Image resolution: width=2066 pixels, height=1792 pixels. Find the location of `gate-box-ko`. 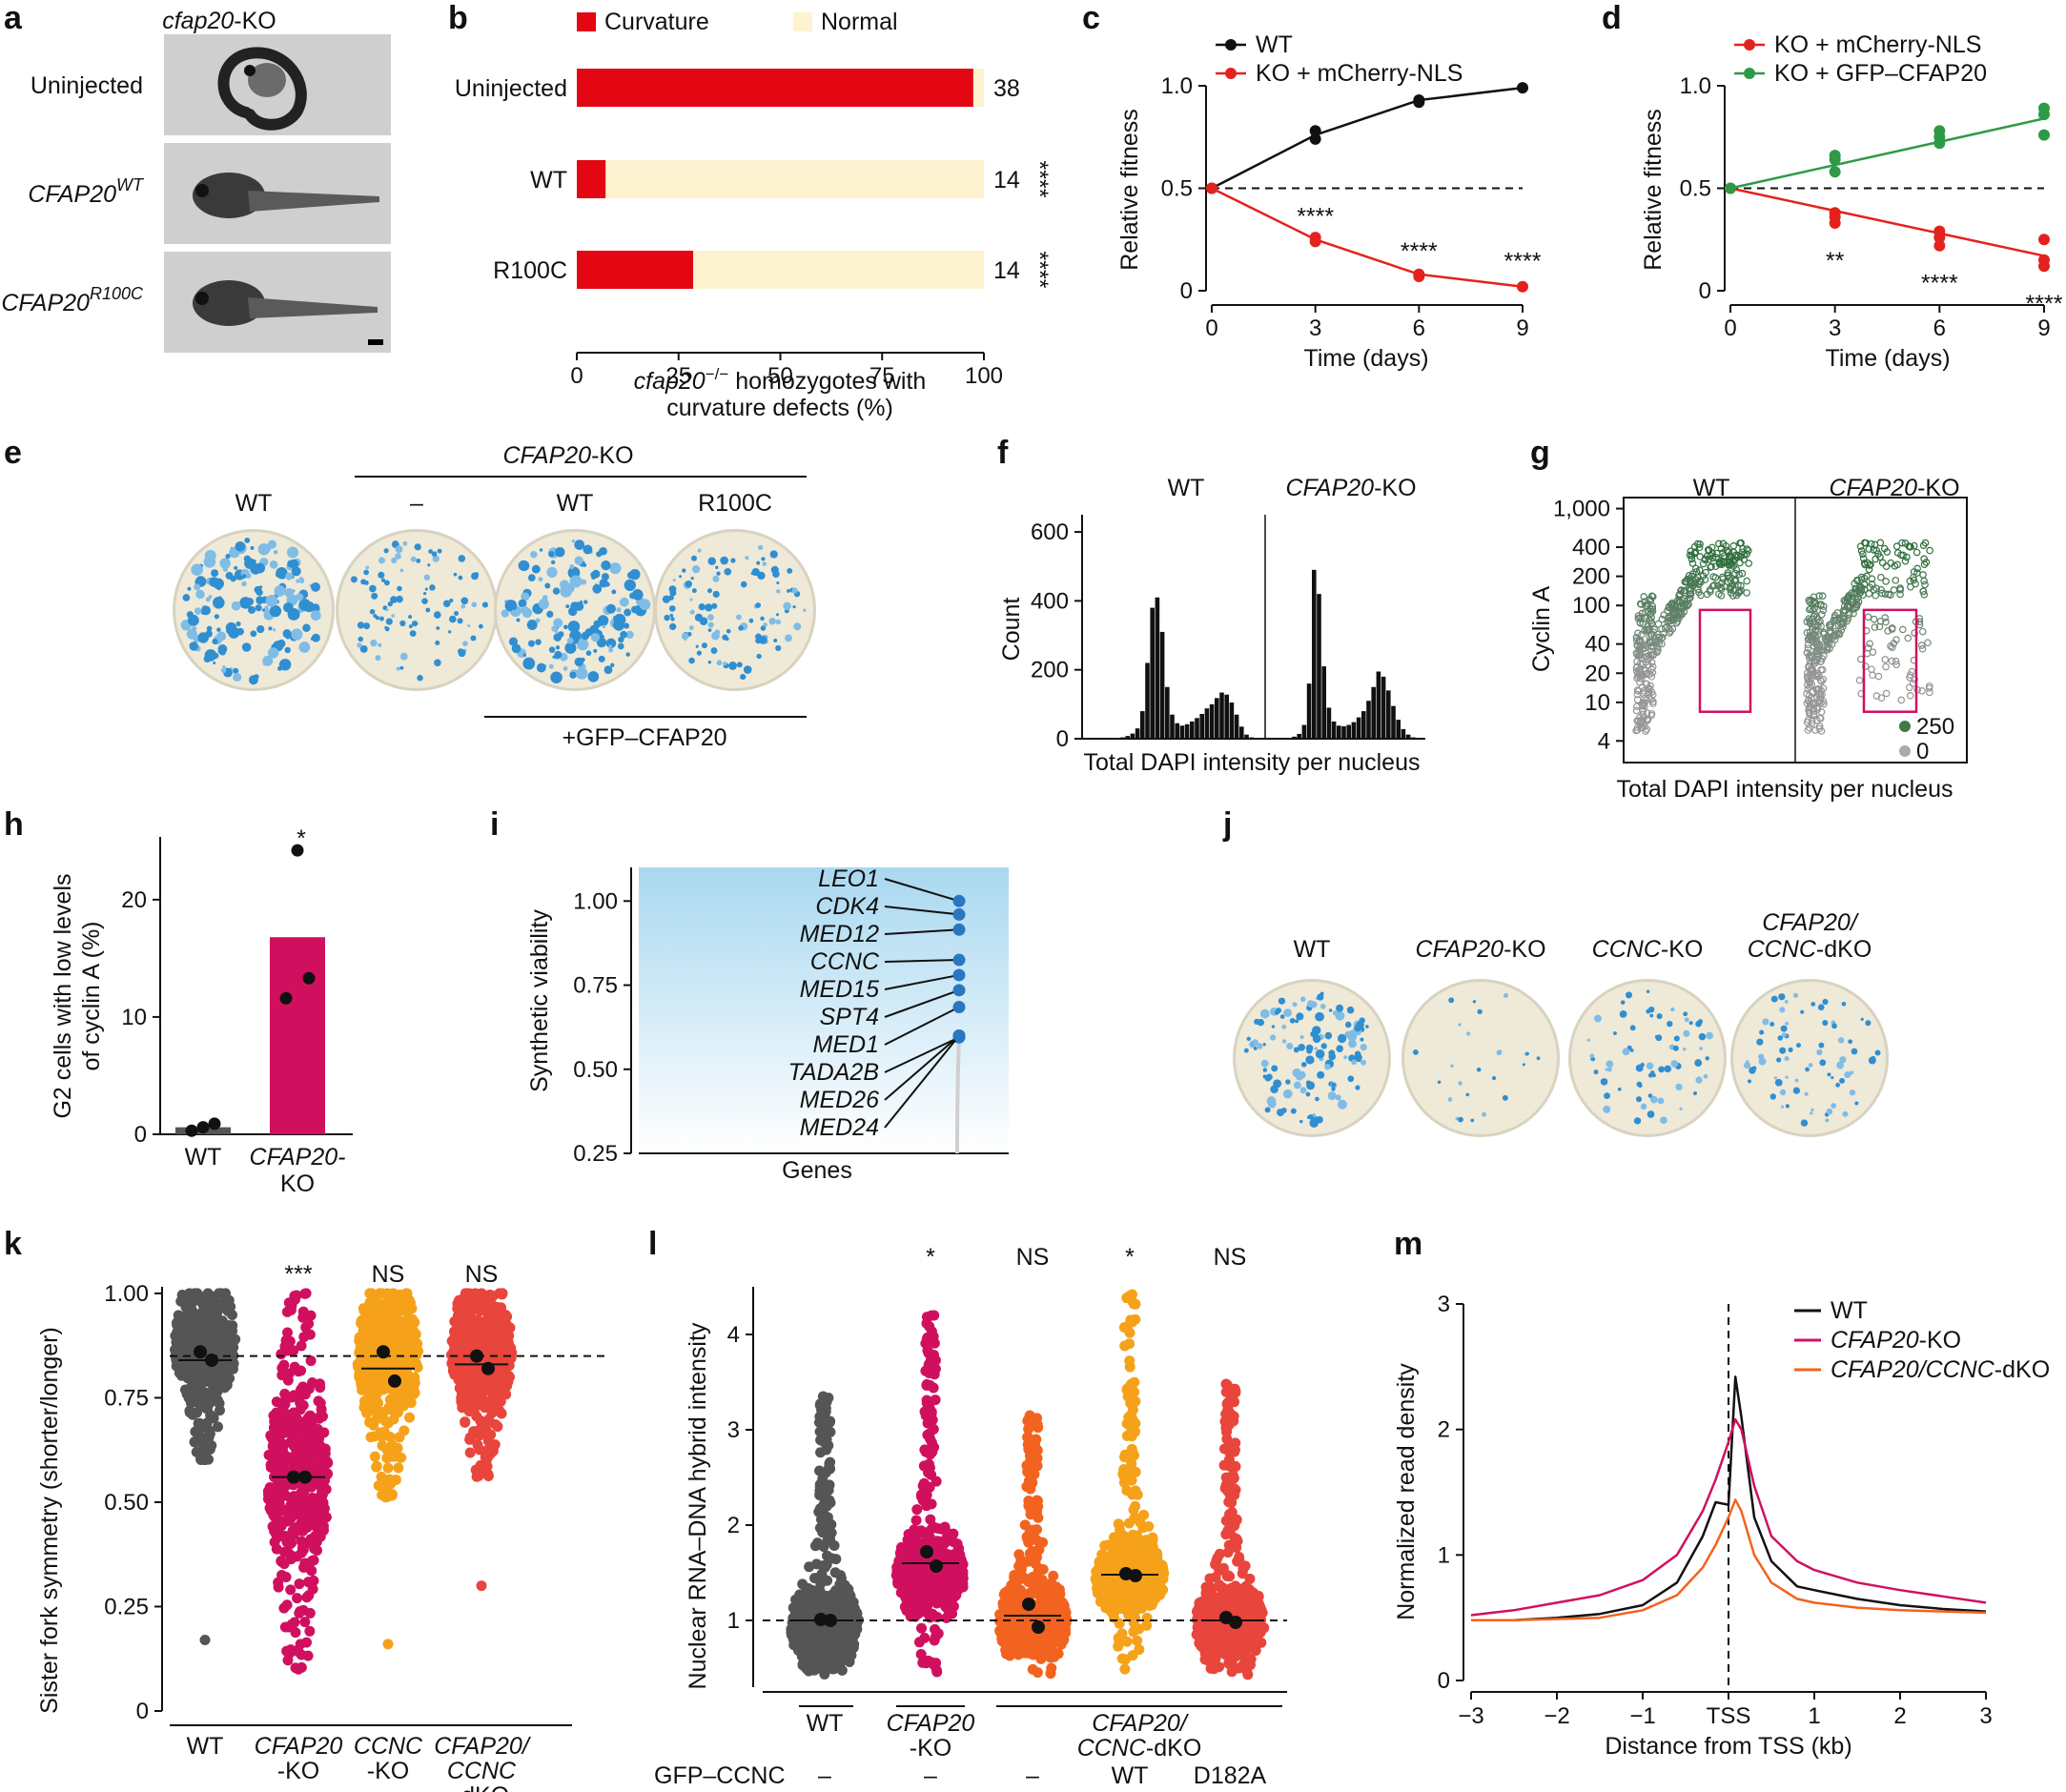

gate-box-ko is located at coordinates (1890, 660).